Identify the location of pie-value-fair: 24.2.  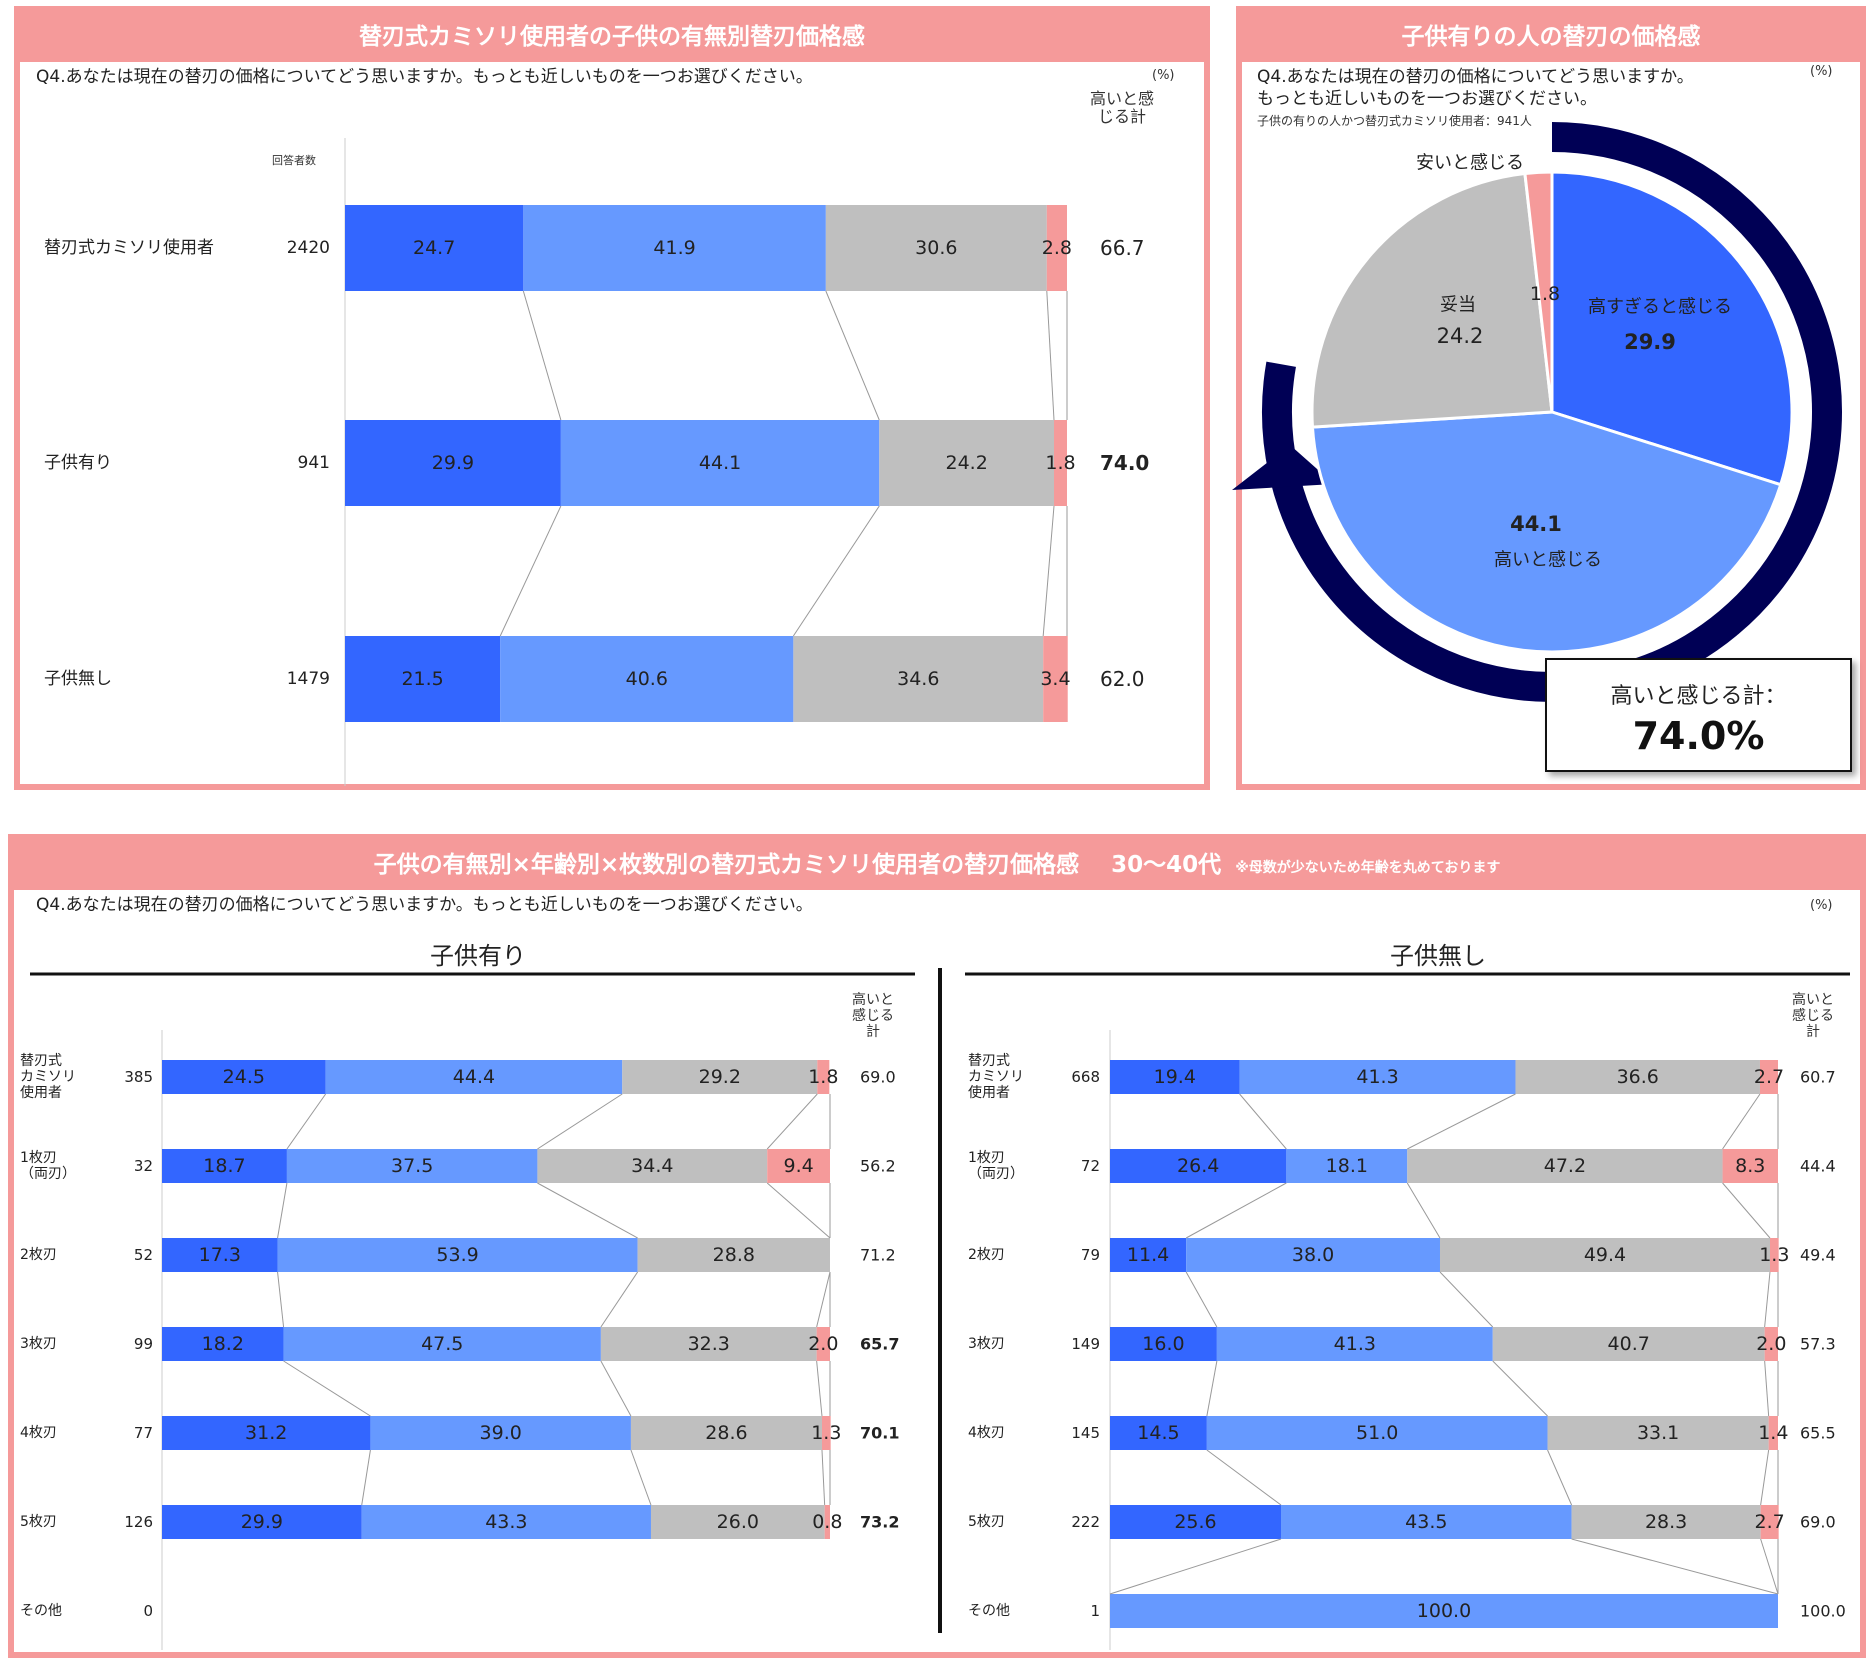
(1460, 336).